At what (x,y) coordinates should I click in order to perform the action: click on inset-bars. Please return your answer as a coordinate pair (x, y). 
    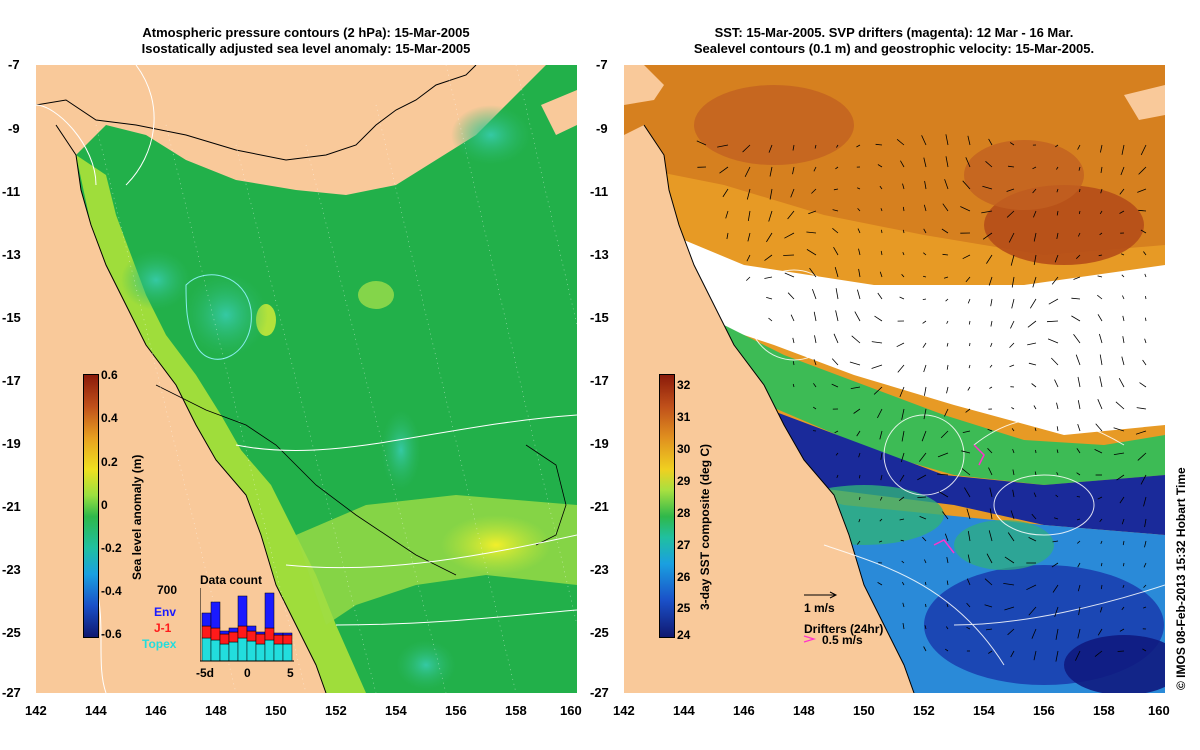
    Looking at the image, I should click on (247, 625).